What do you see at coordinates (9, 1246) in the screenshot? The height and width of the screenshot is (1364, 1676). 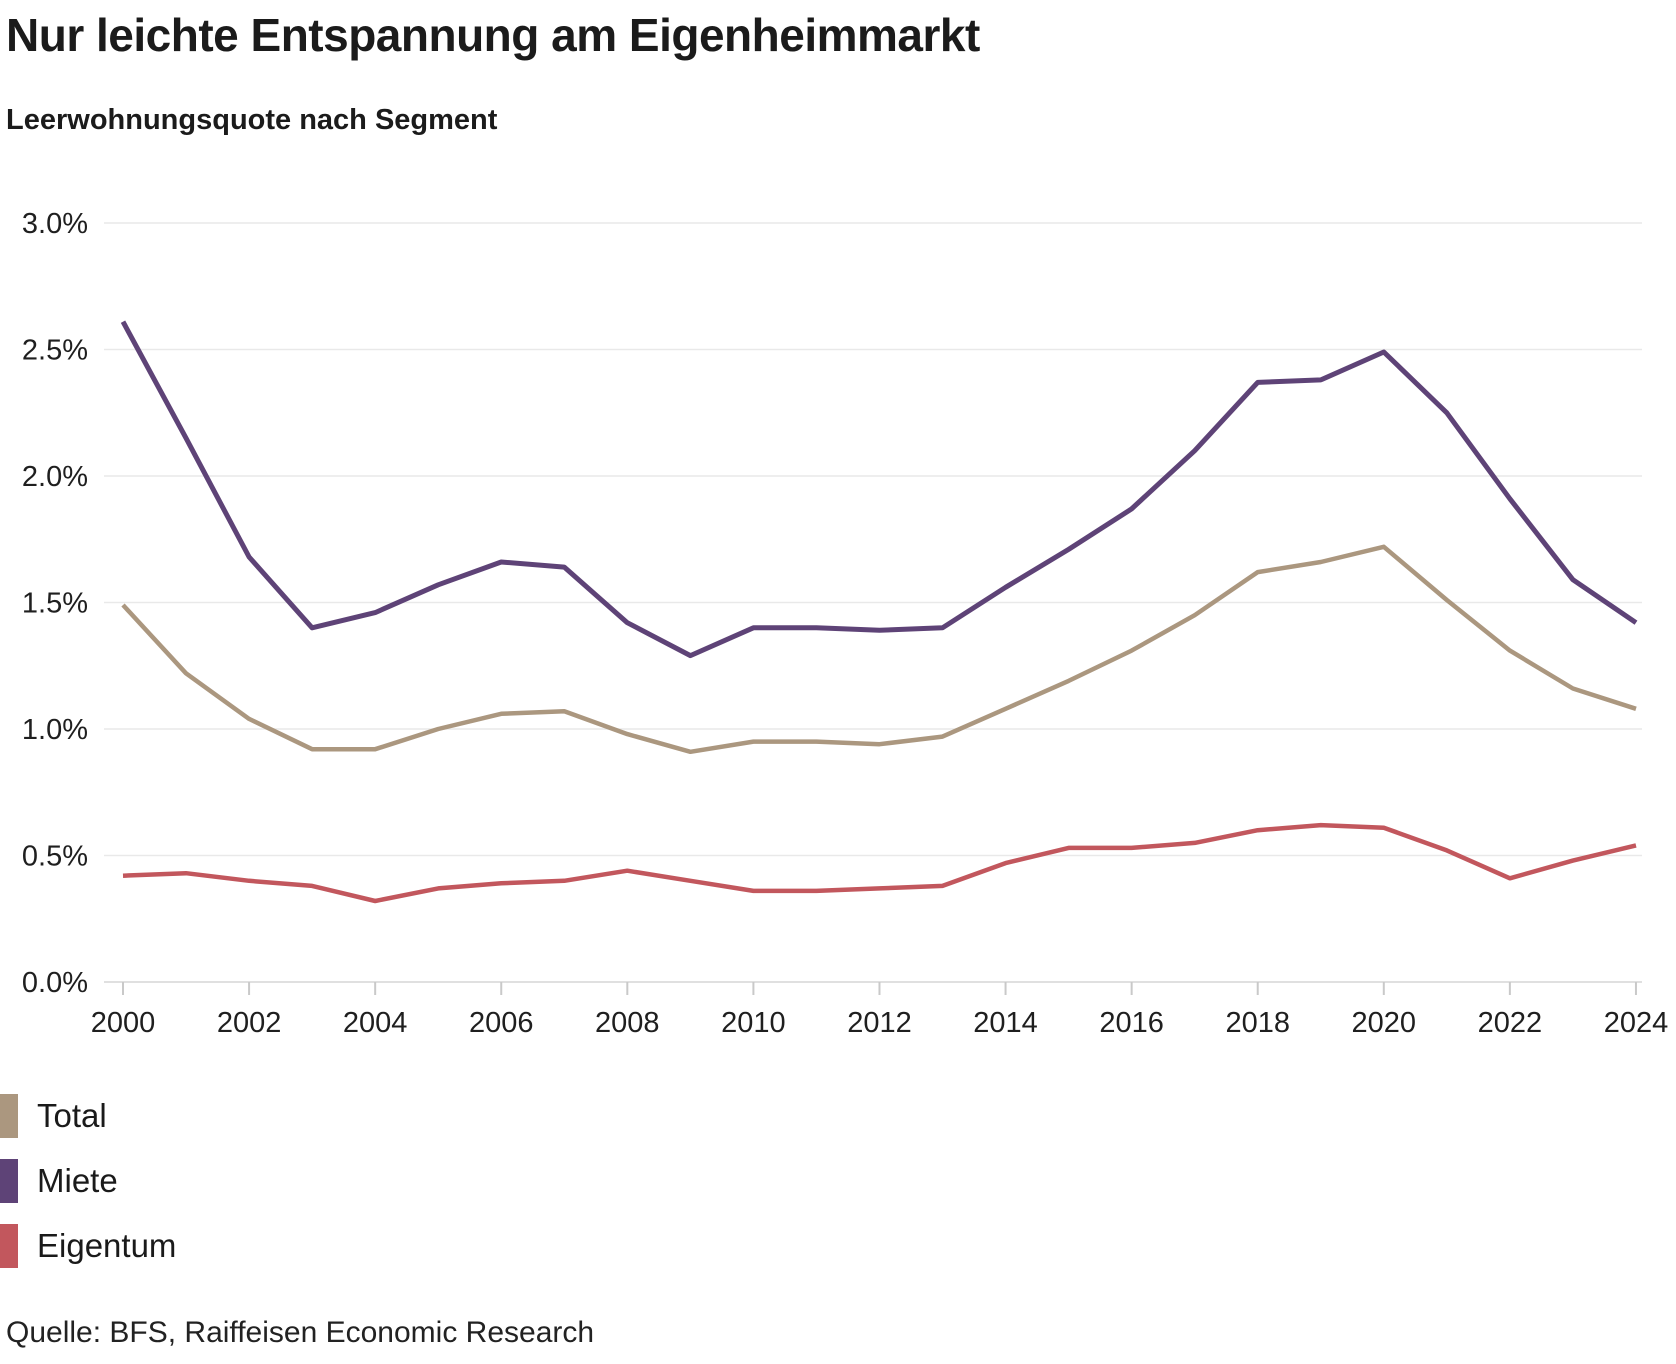 I see `eigentum-swatch` at bounding box center [9, 1246].